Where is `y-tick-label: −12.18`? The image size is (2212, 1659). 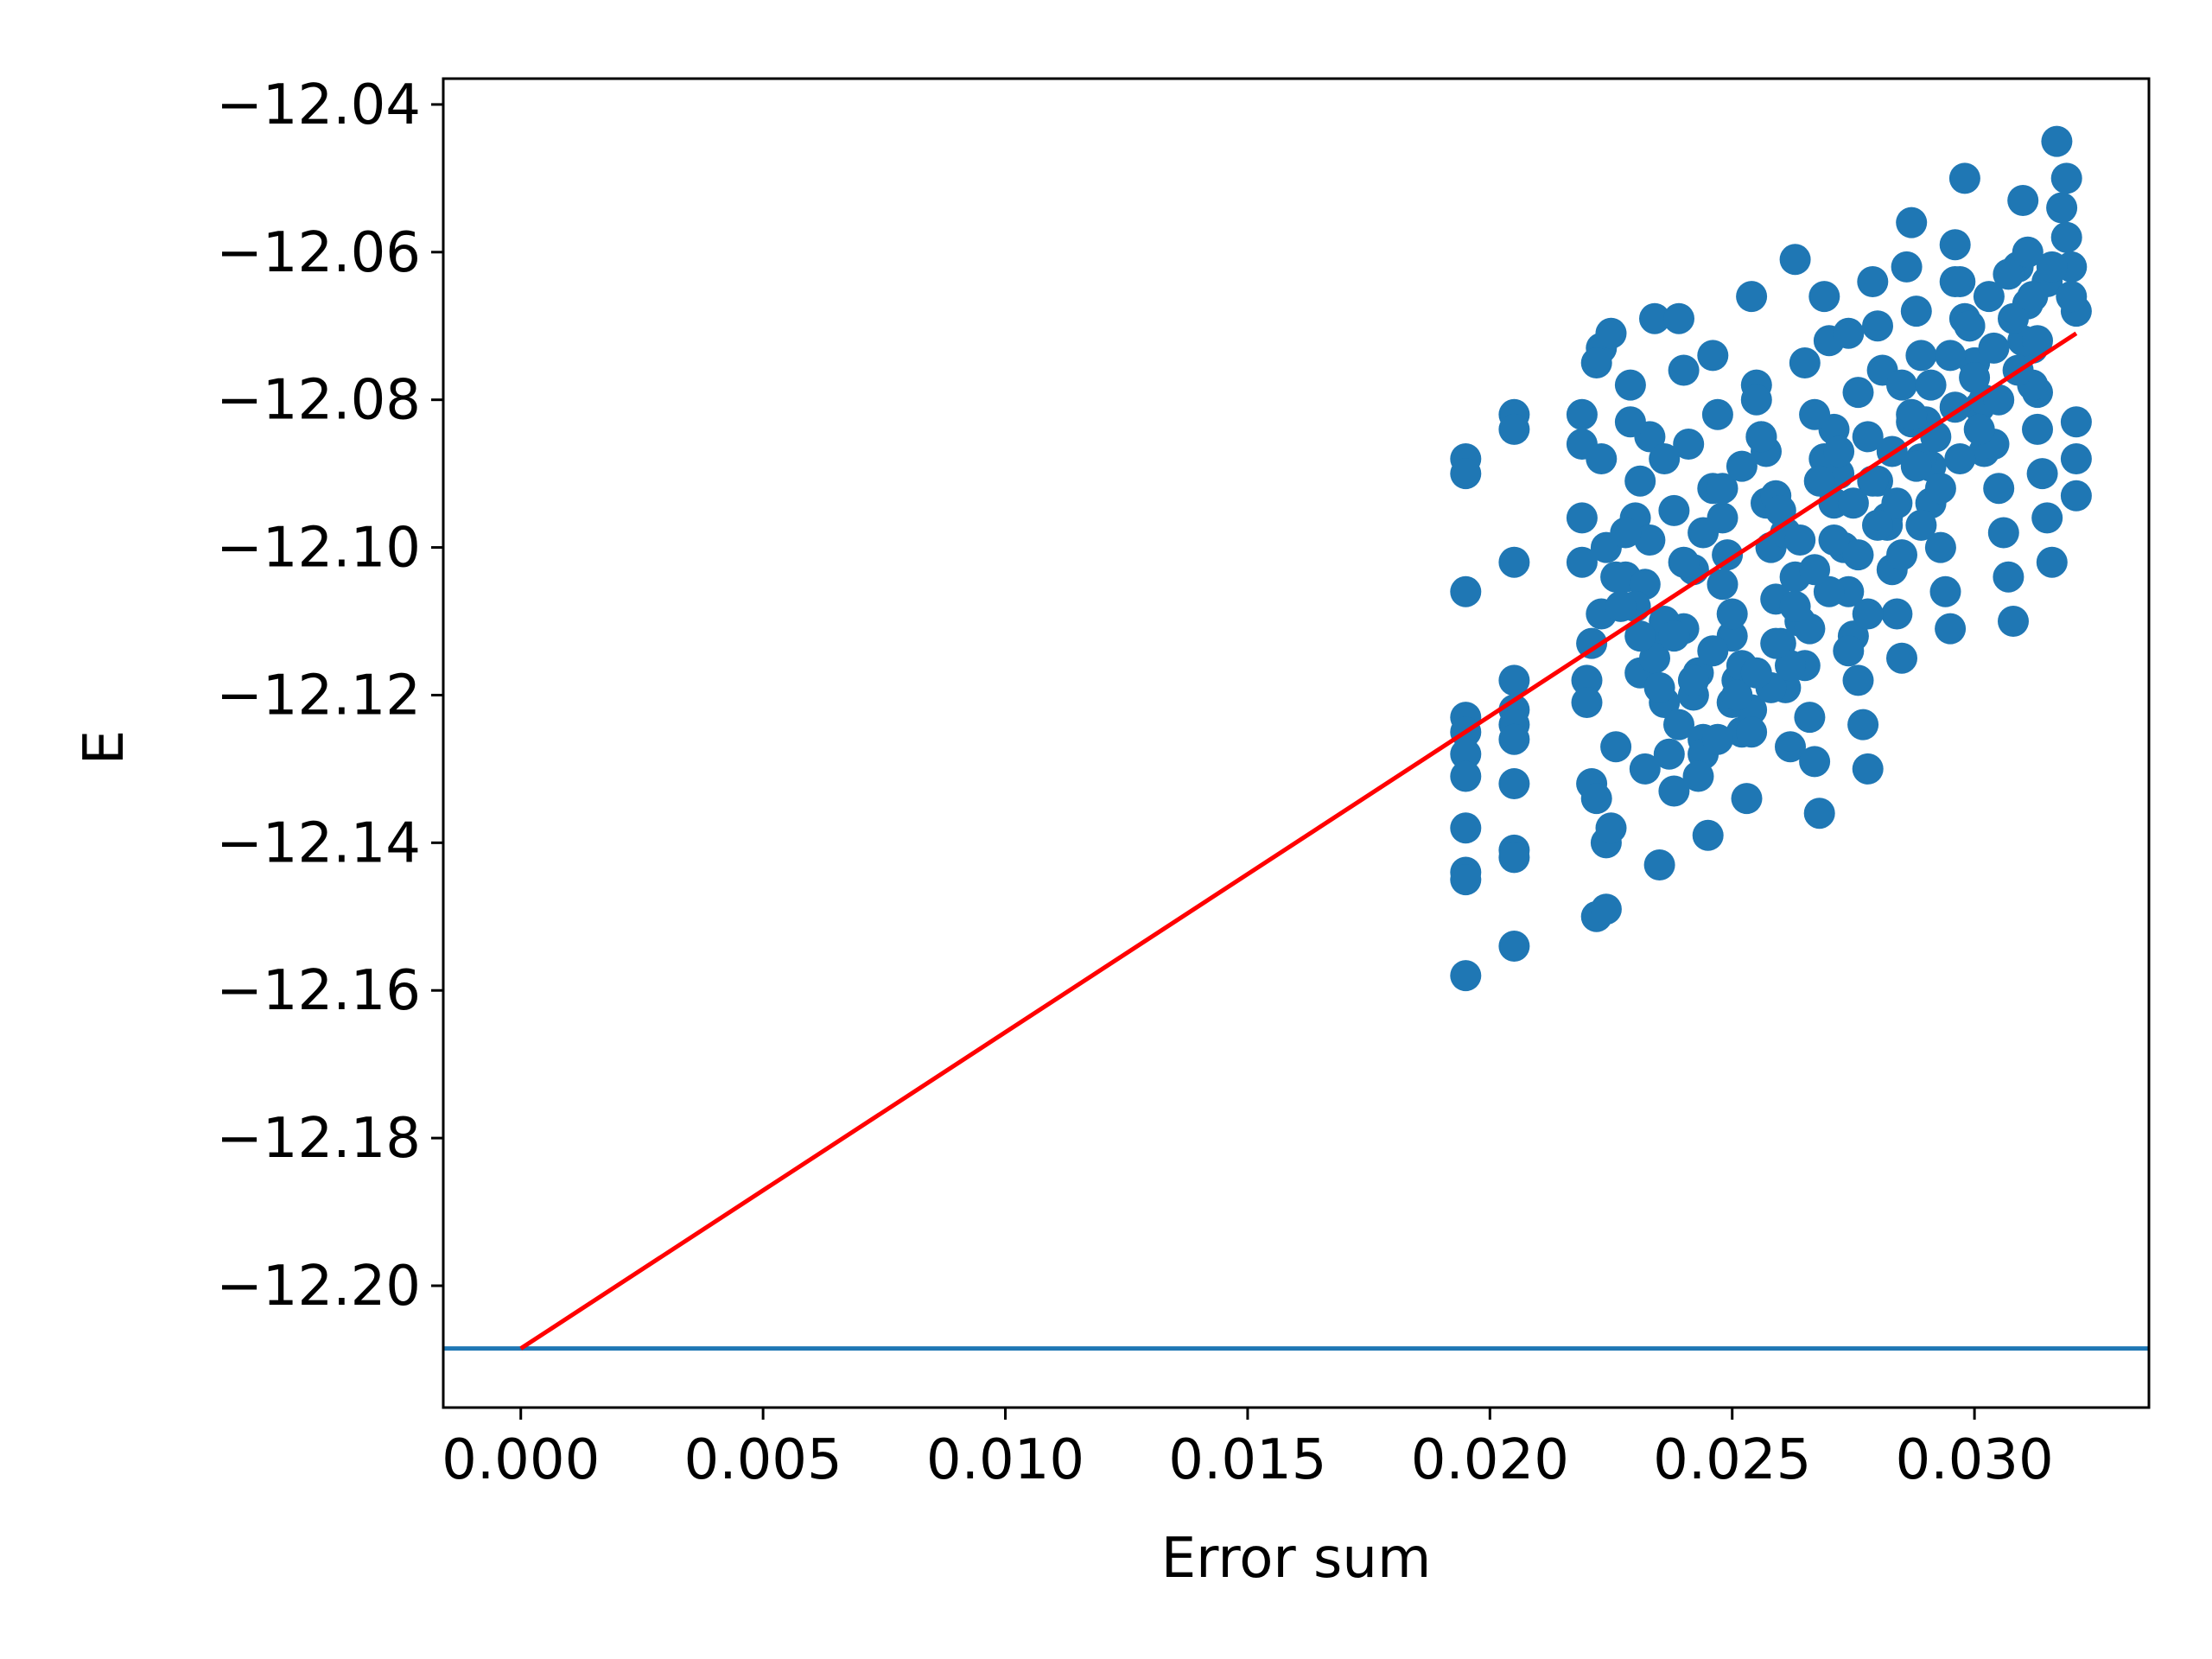
y-tick-label: −12.18 is located at coordinates (318, 1139).